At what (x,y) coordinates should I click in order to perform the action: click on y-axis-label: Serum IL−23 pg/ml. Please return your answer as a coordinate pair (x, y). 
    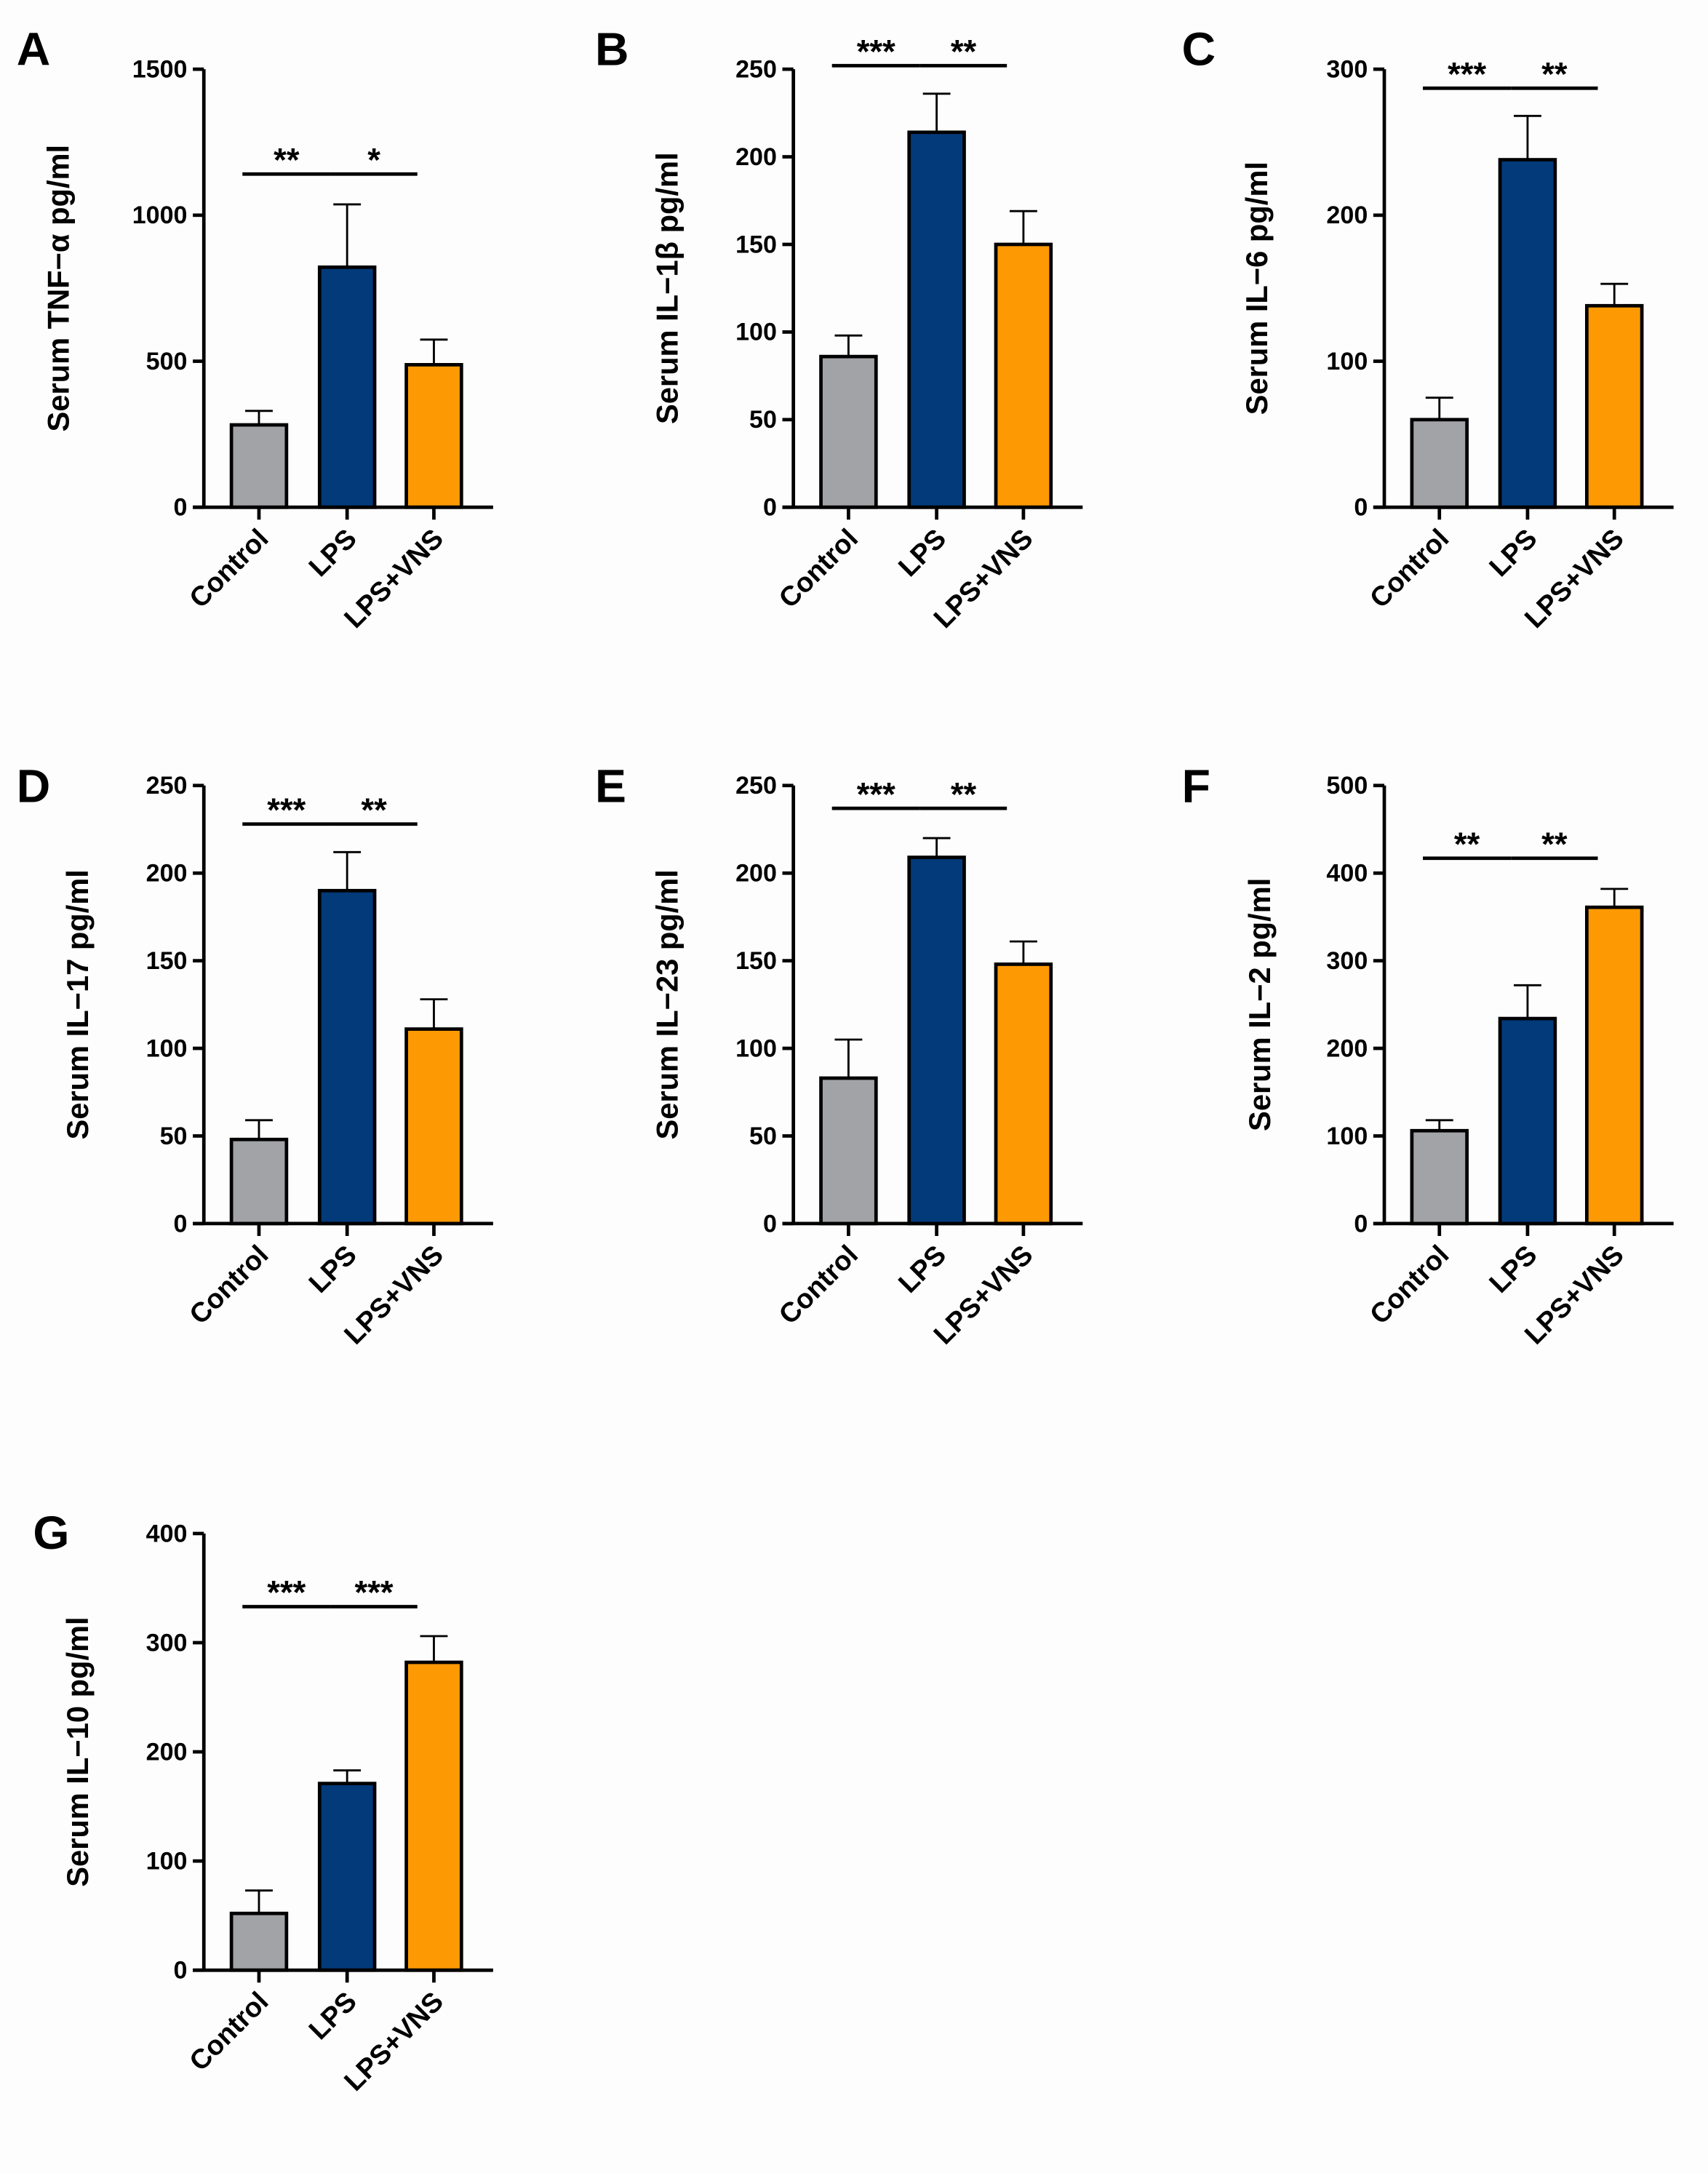
    Looking at the image, I should click on (667, 1004).